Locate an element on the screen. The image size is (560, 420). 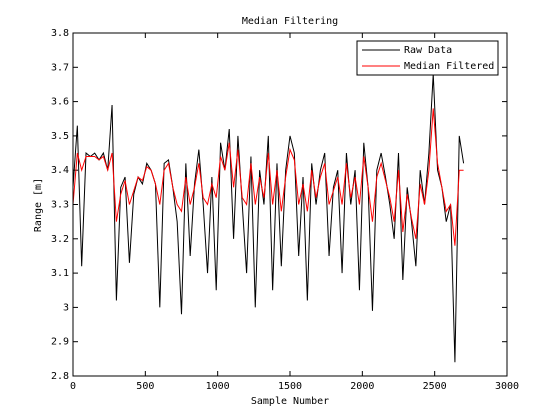
y-tick-label: 3 is located at coordinates (66, 307).